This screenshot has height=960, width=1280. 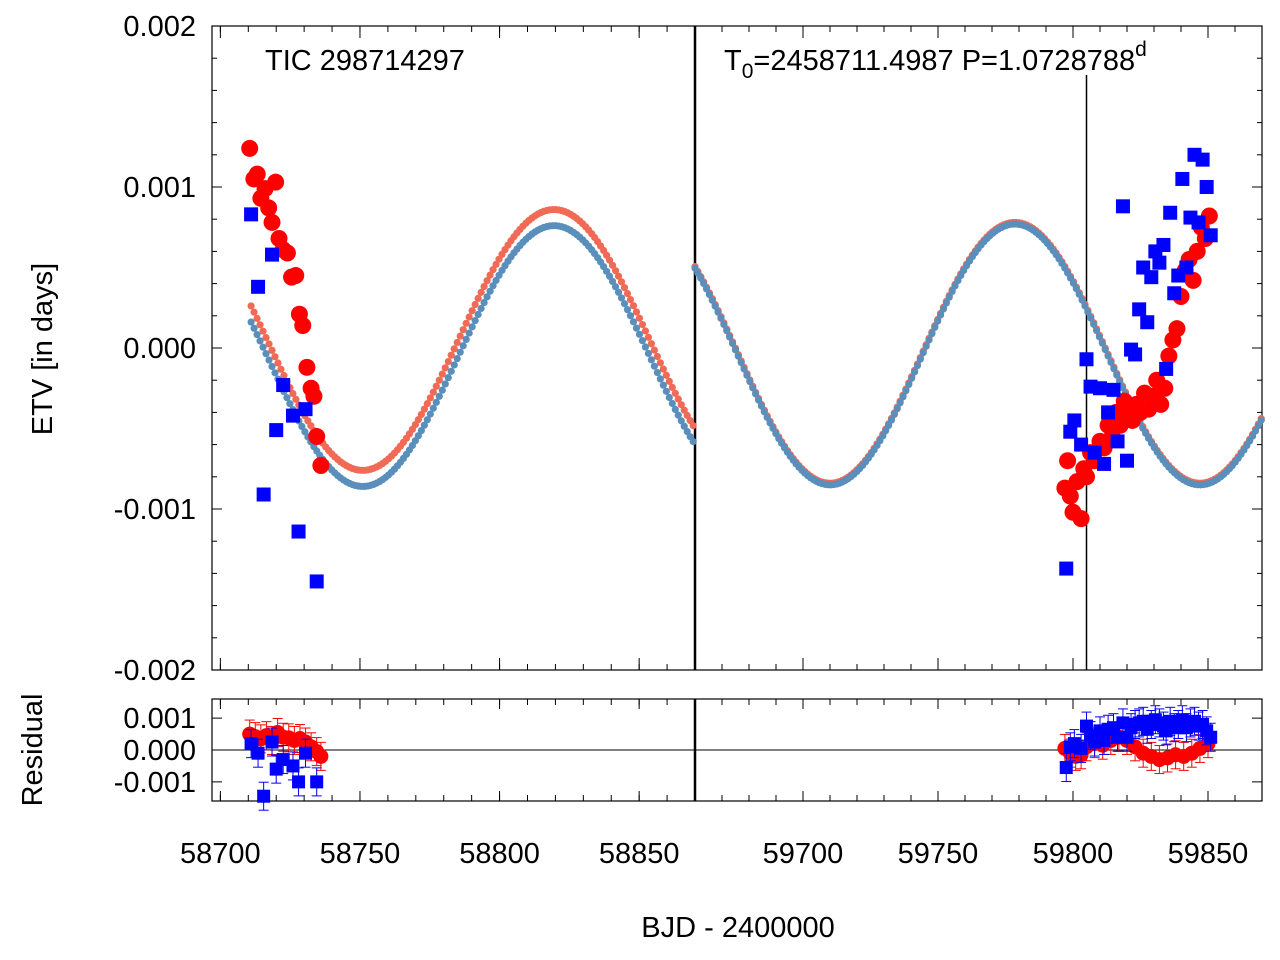 What do you see at coordinates (155, 783) in the screenshot?
I see `residual-y-tick-label: -0.001` at bounding box center [155, 783].